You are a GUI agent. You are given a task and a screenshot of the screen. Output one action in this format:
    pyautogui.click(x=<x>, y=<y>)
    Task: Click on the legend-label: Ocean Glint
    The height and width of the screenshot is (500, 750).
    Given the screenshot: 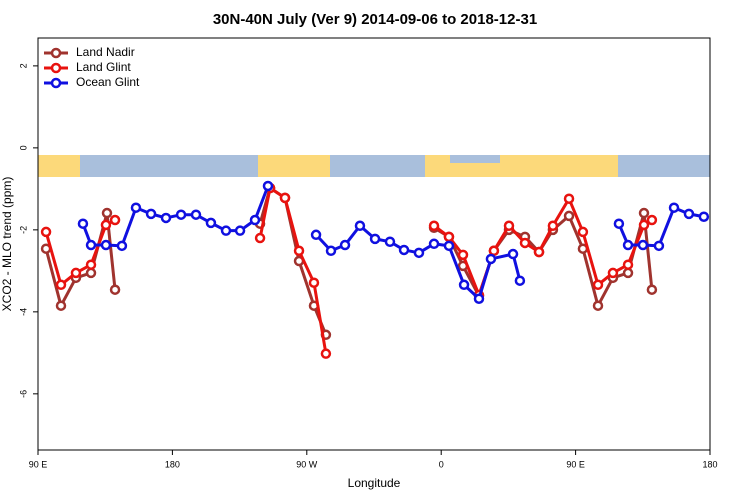 What is the action you would take?
    pyautogui.click(x=108, y=82)
    